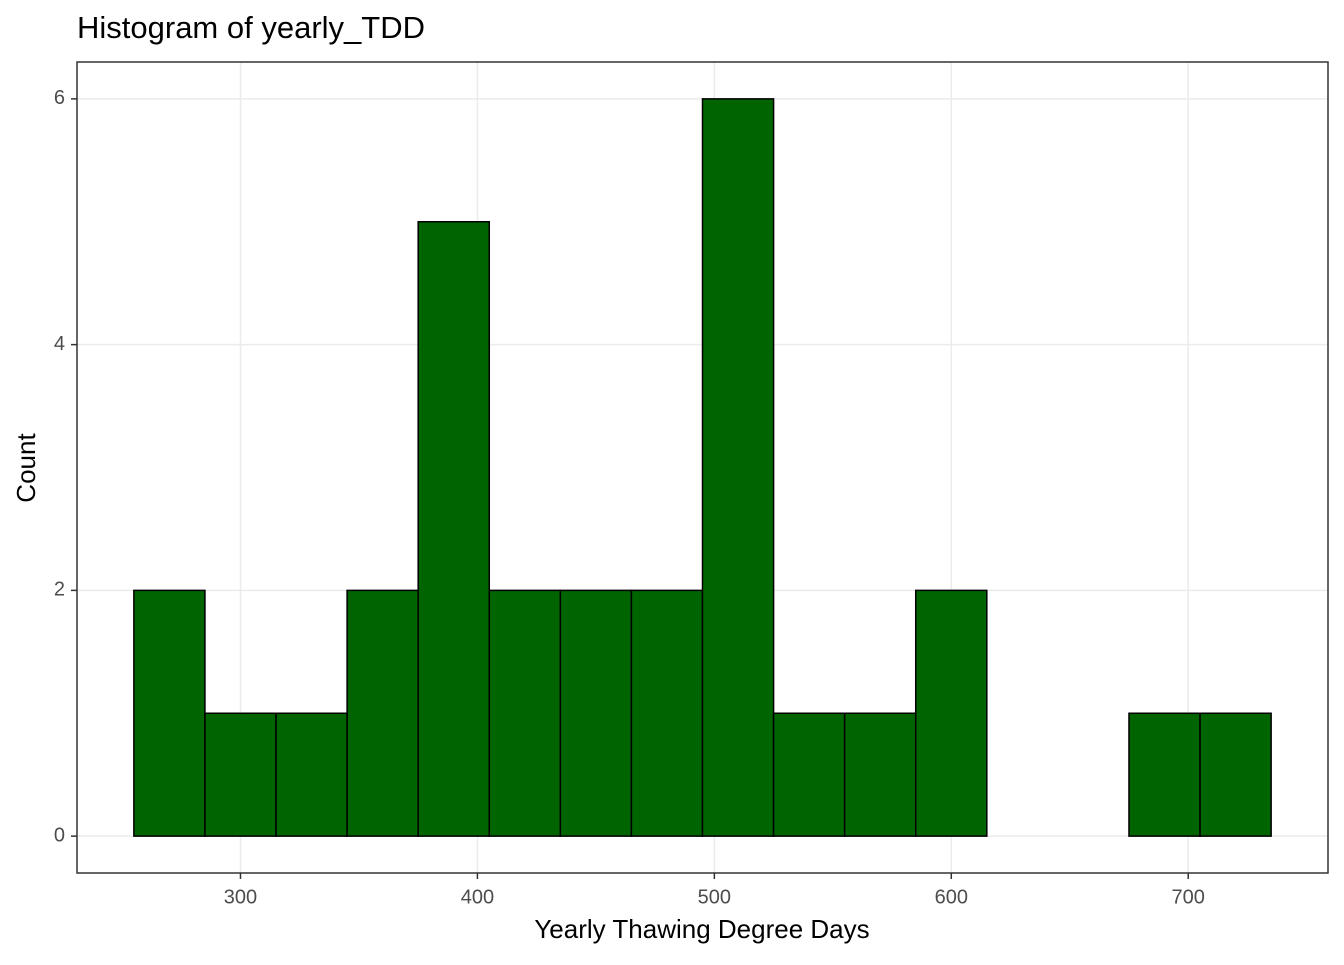  What do you see at coordinates (240, 897) in the screenshot?
I see `x-tick-label: 300` at bounding box center [240, 897].